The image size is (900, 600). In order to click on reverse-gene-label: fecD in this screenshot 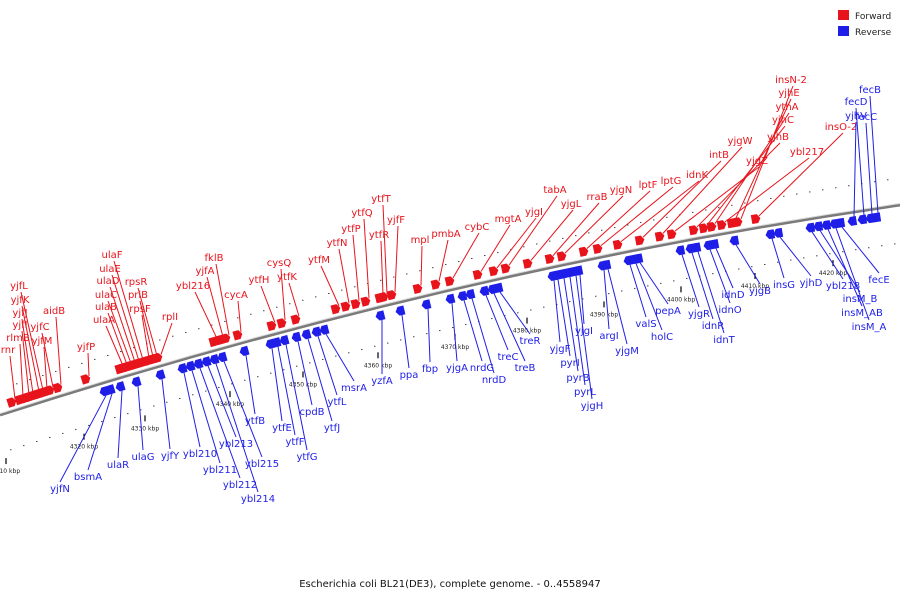, I will do `click(856, 102)`.